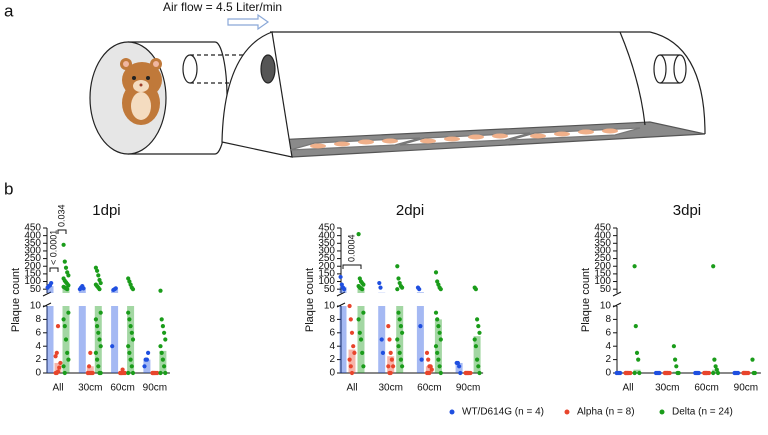  What do you see at coordinates (106, 210) in the screenshot?
I see `chart-title: 1dpi` at bounding box center [106, 210].